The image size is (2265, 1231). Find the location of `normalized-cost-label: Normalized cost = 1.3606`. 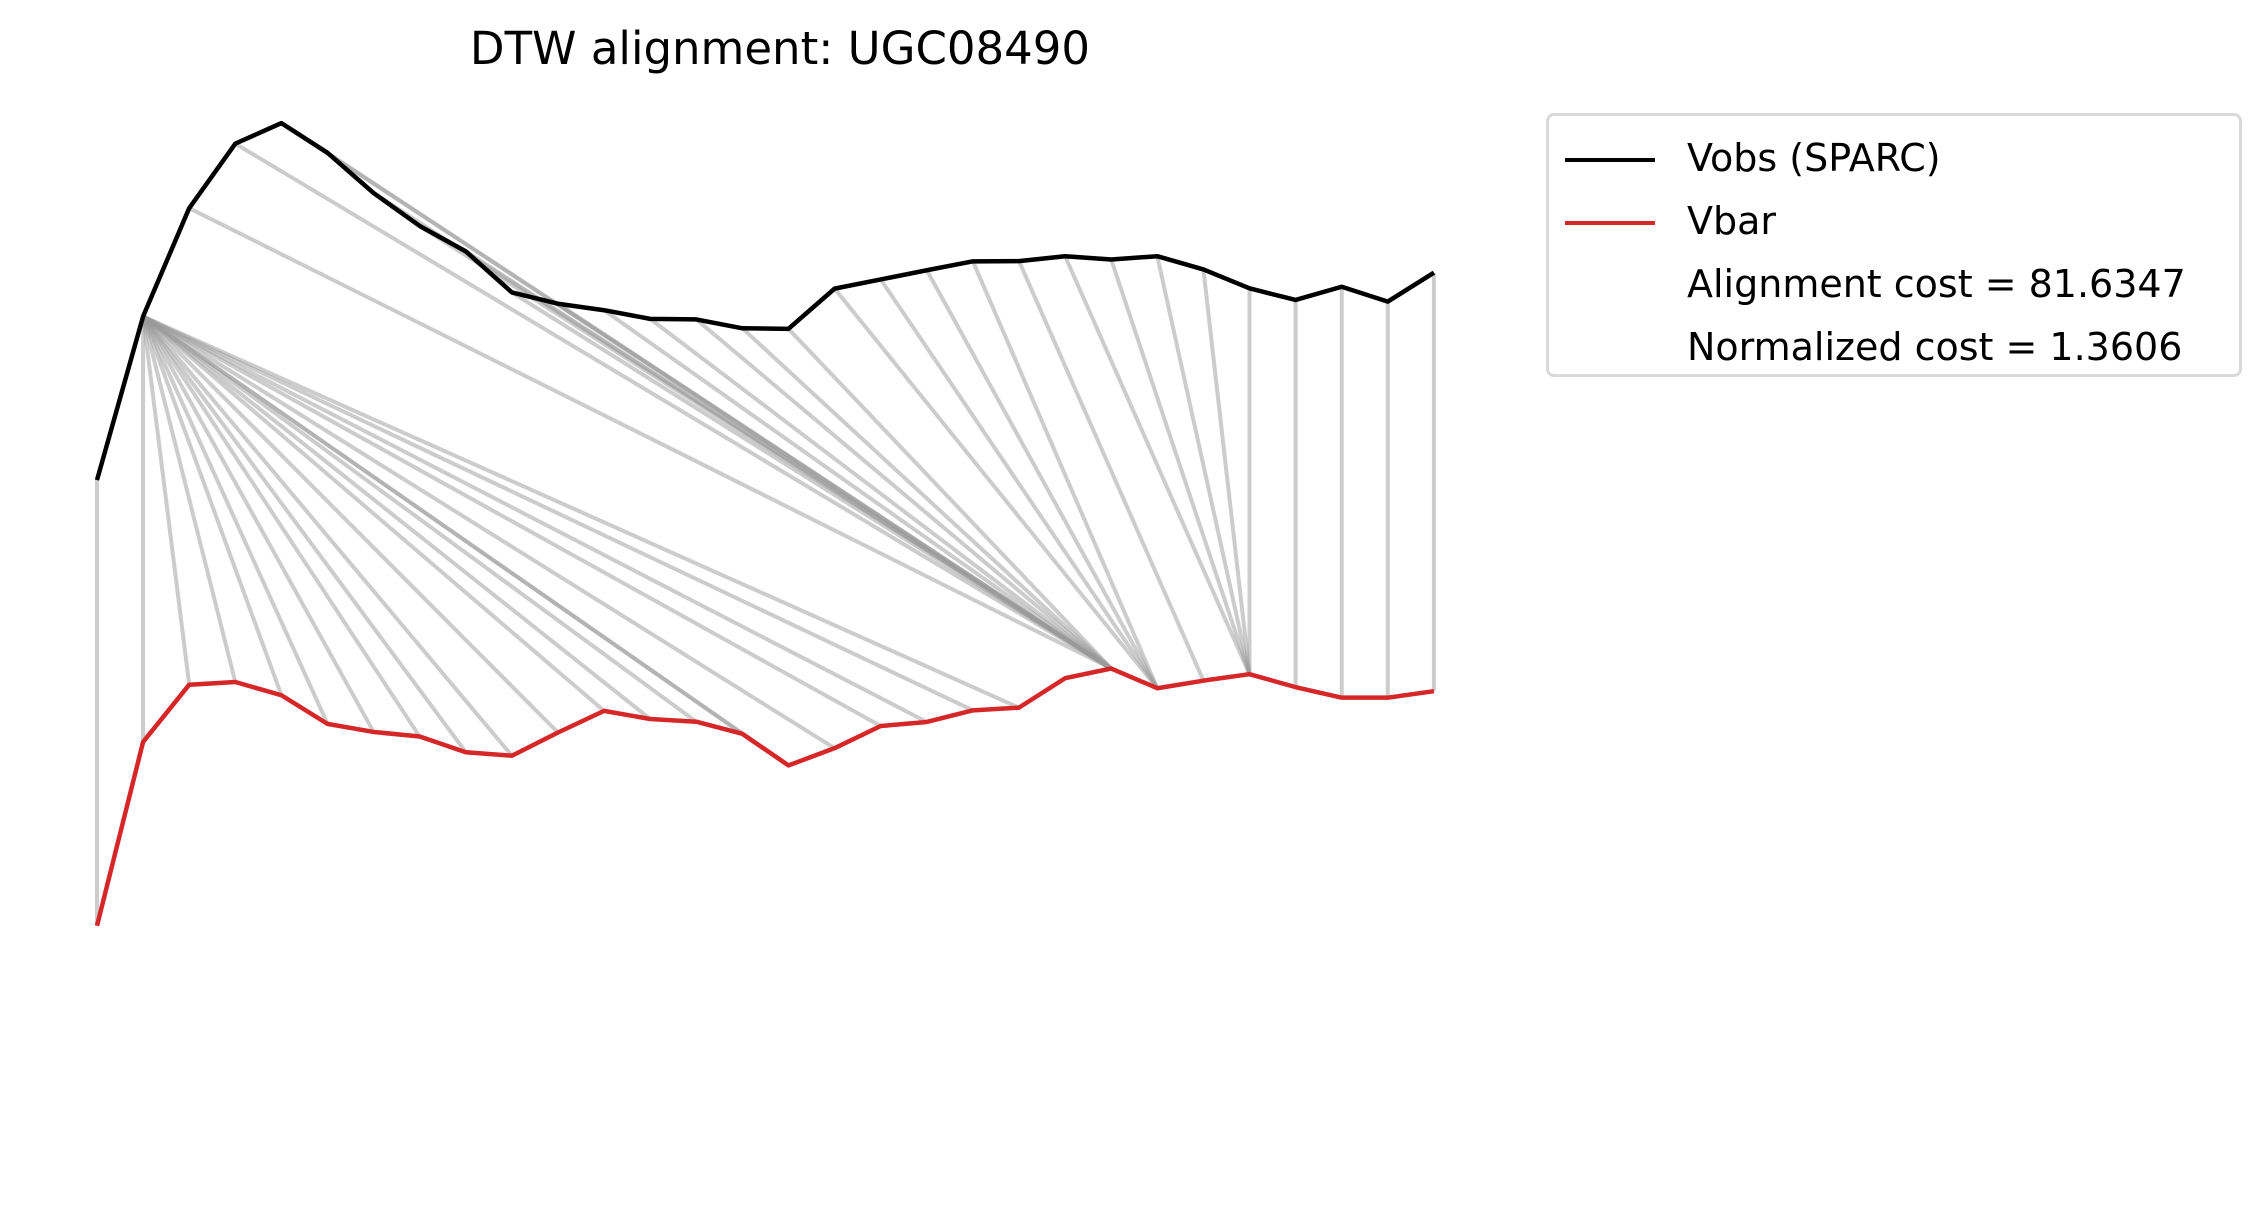

normalized-cost-label: Normalized cost = 1.3606 is located at coordinates (1935, 347).